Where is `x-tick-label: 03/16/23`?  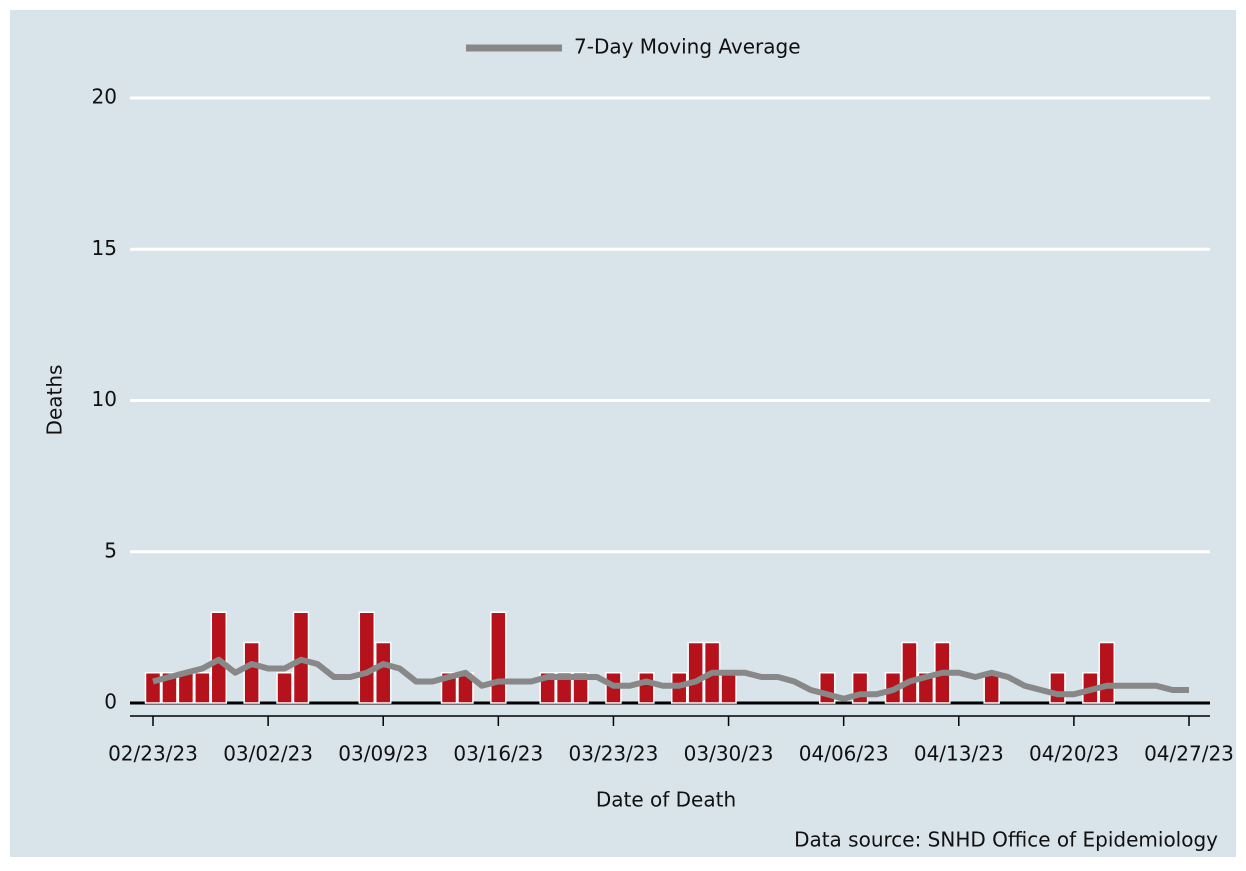 x-tick-label: 03/16/23 is located at coordinates (498, 754).